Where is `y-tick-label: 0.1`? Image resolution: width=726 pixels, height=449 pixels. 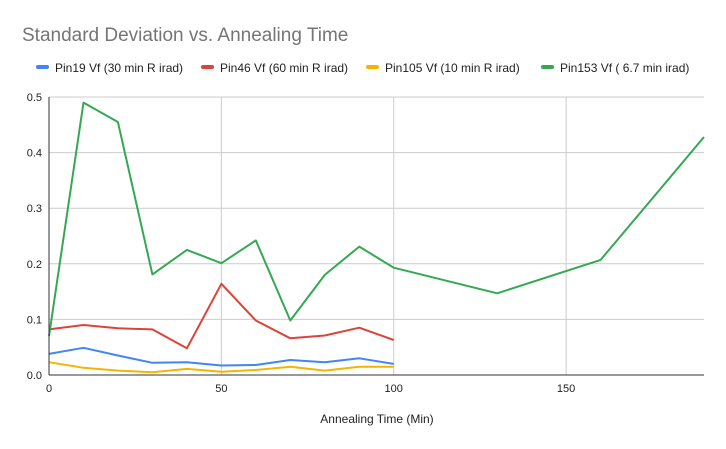
y-tick-label: 0.1 is located at coordinates (34, 320).